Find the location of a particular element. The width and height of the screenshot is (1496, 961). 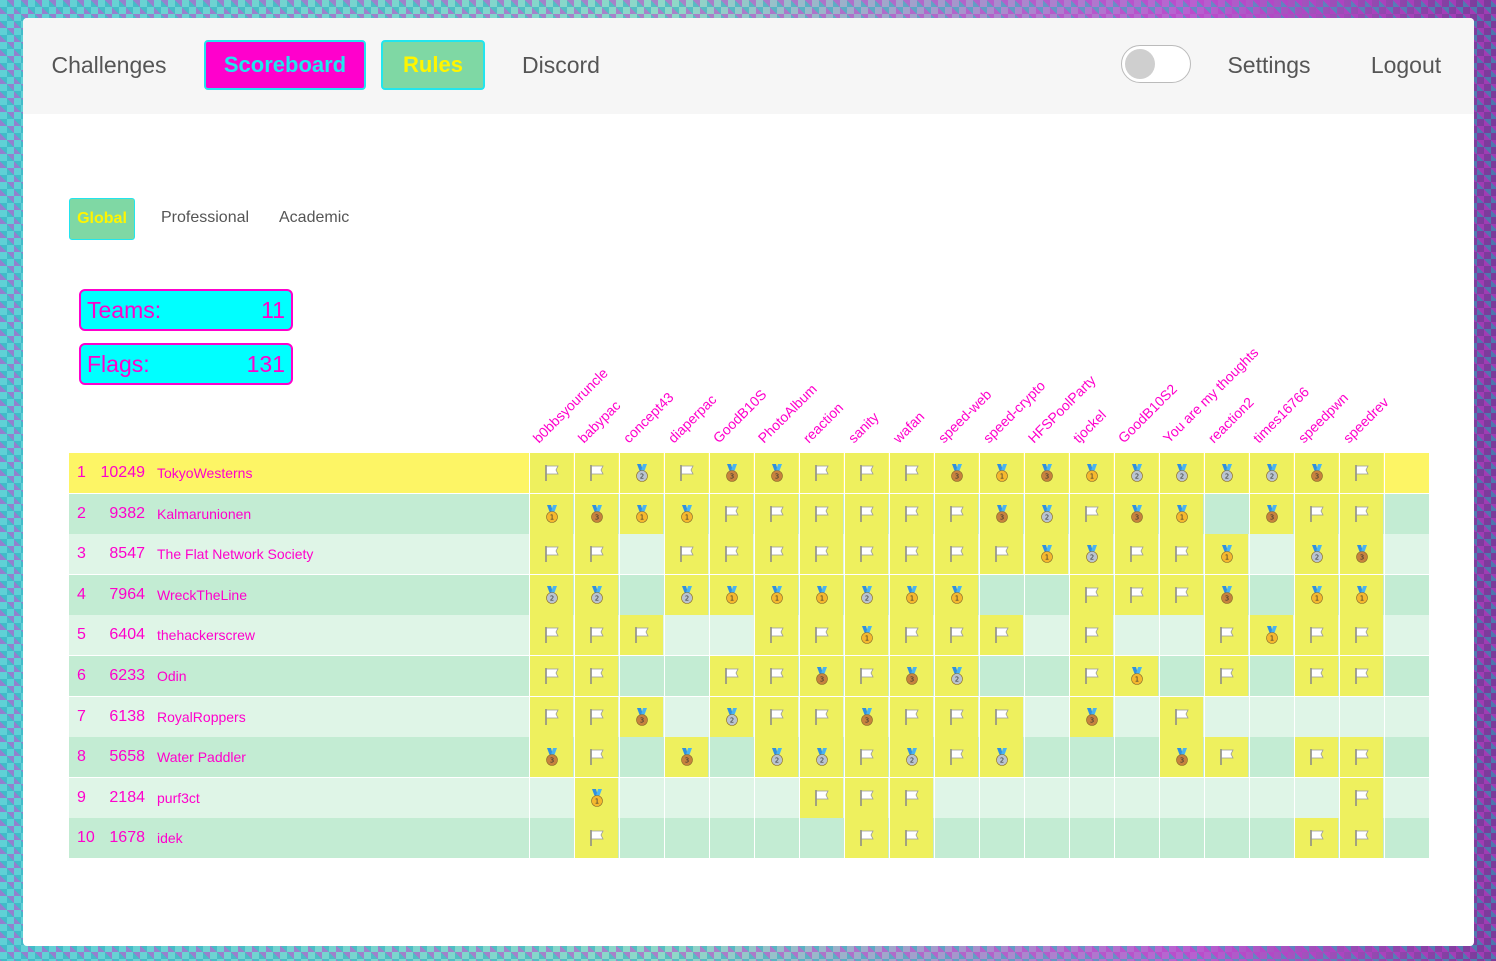

challenge-header: PhotoAlbum is located at coordinates (787, 413).